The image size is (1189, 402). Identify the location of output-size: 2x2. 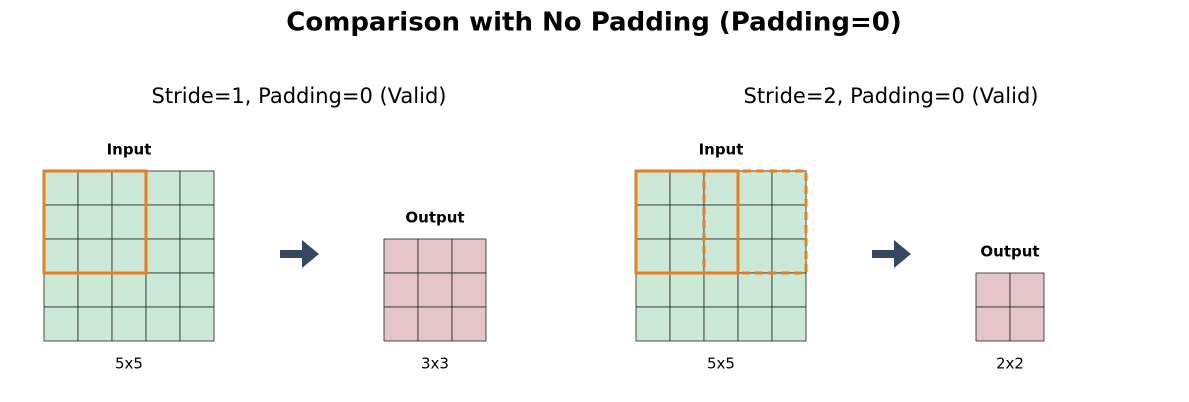
(1010, 364).